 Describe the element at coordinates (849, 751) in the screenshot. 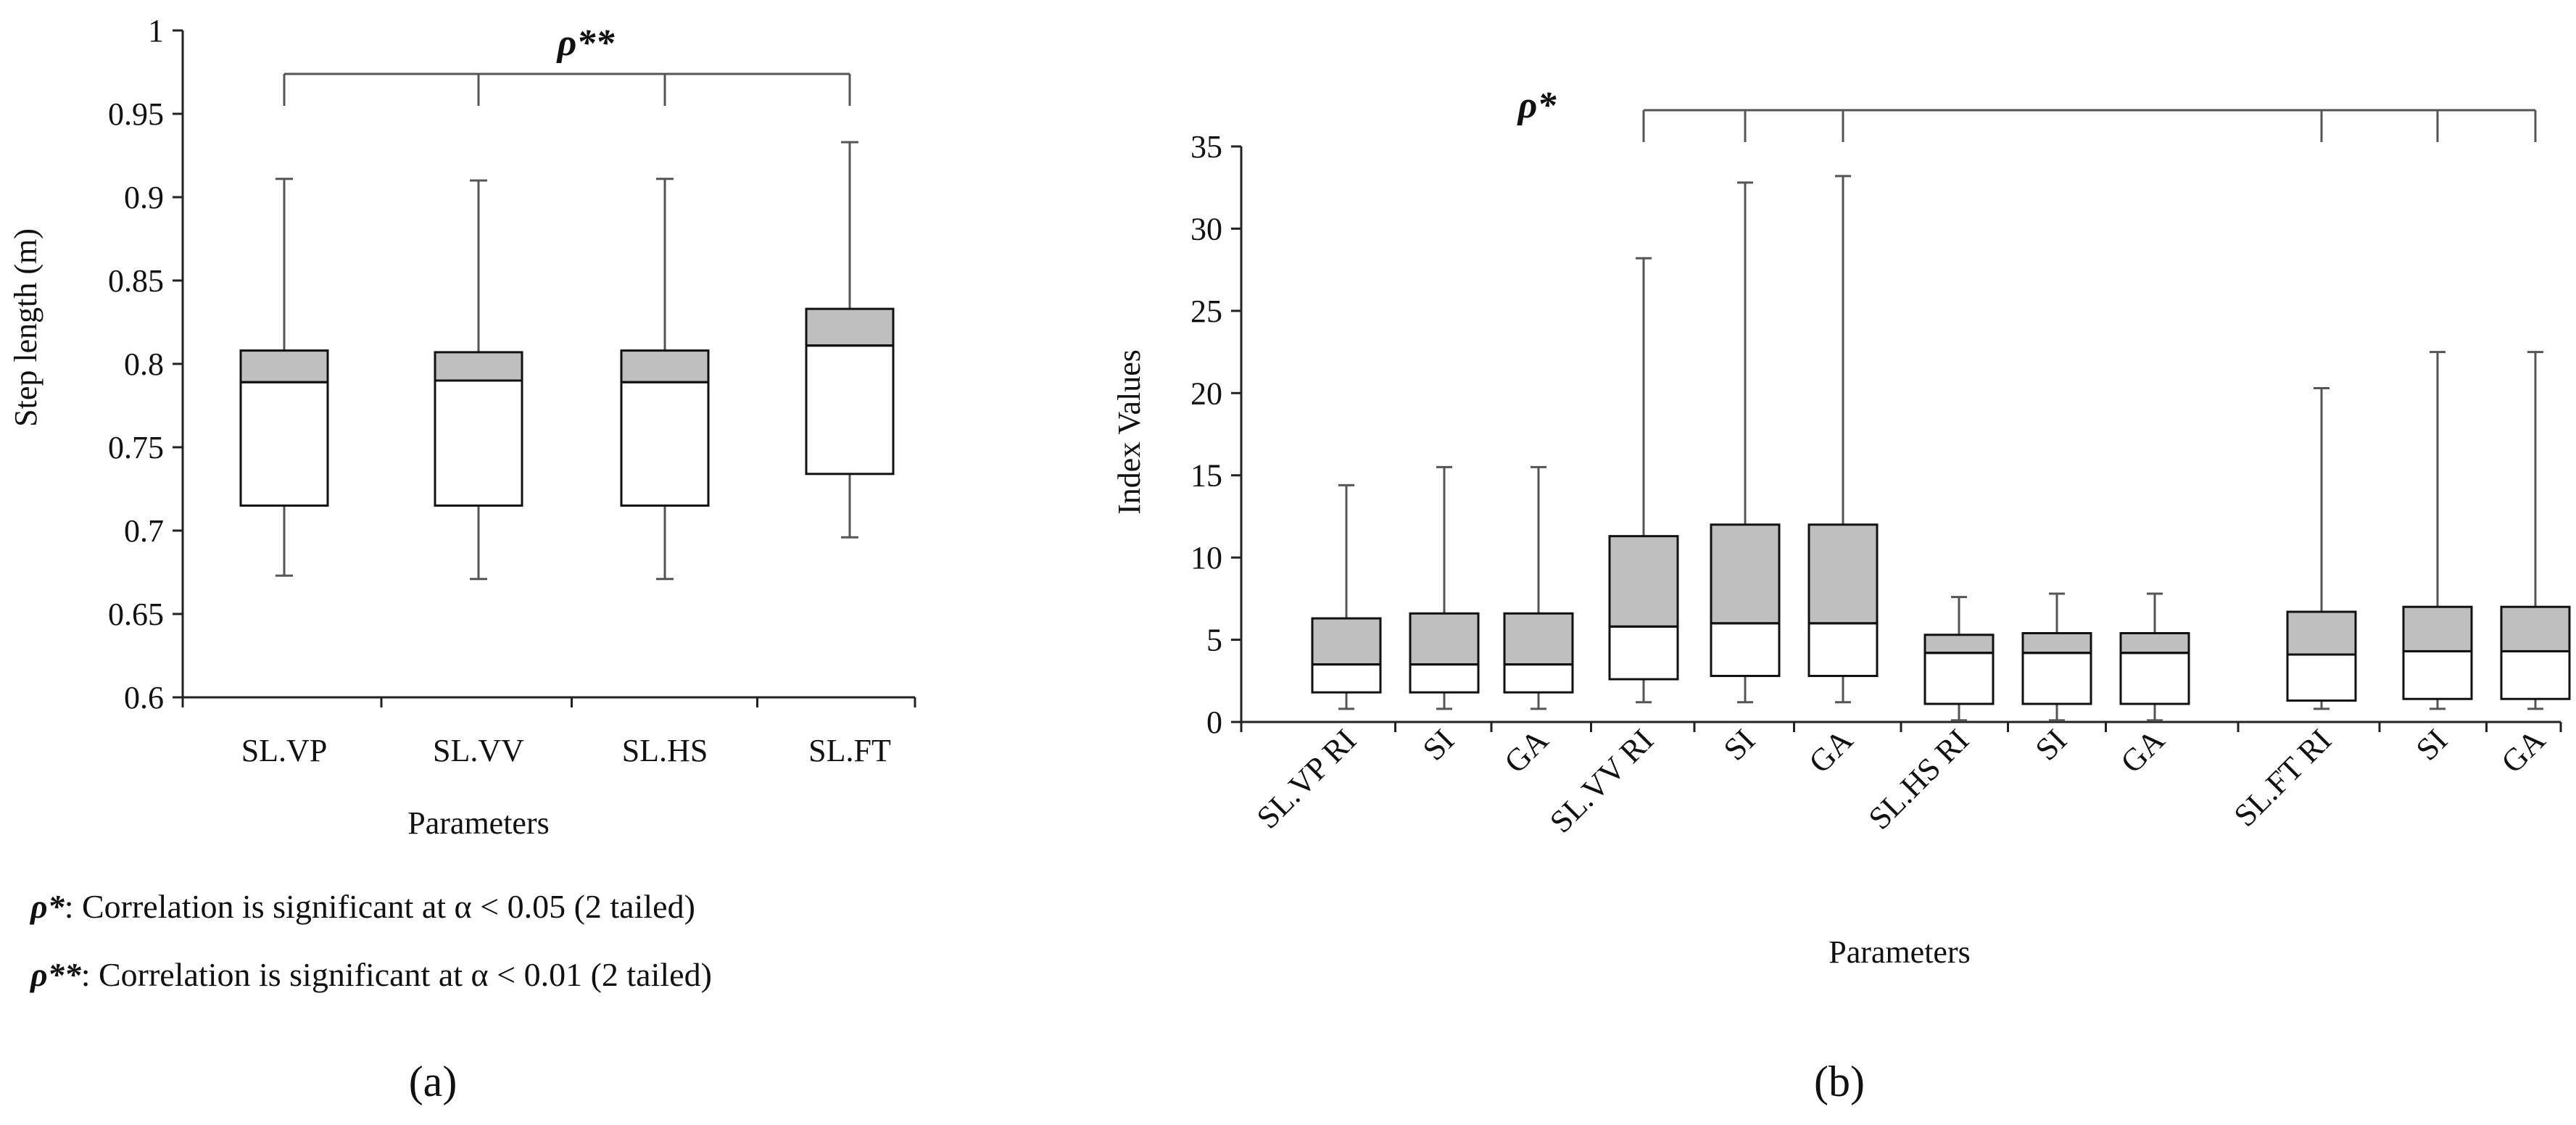

I see `a-x-category-label: SL.FT` at that location.